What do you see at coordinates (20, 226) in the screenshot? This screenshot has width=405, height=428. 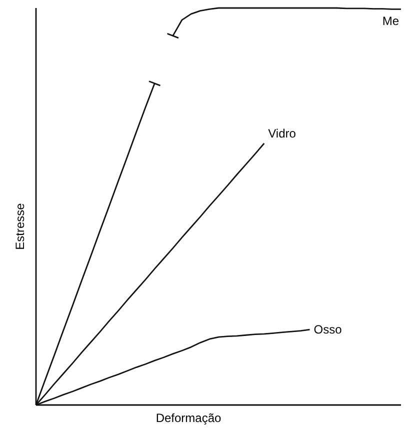 I see `y-axis-title: Estresse` at bounding box center [20, 226].